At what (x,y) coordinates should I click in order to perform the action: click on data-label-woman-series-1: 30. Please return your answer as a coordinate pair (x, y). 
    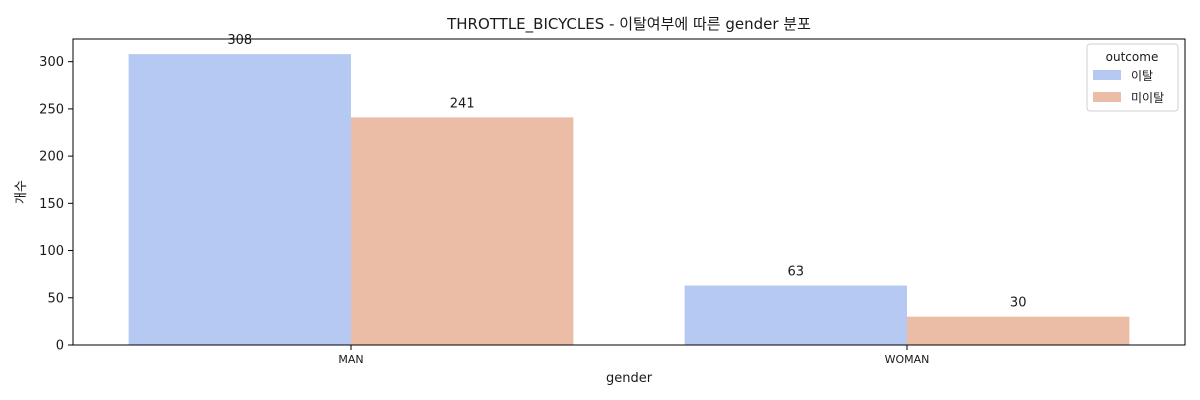
    Looking at the image, I should click on (1018, 303).